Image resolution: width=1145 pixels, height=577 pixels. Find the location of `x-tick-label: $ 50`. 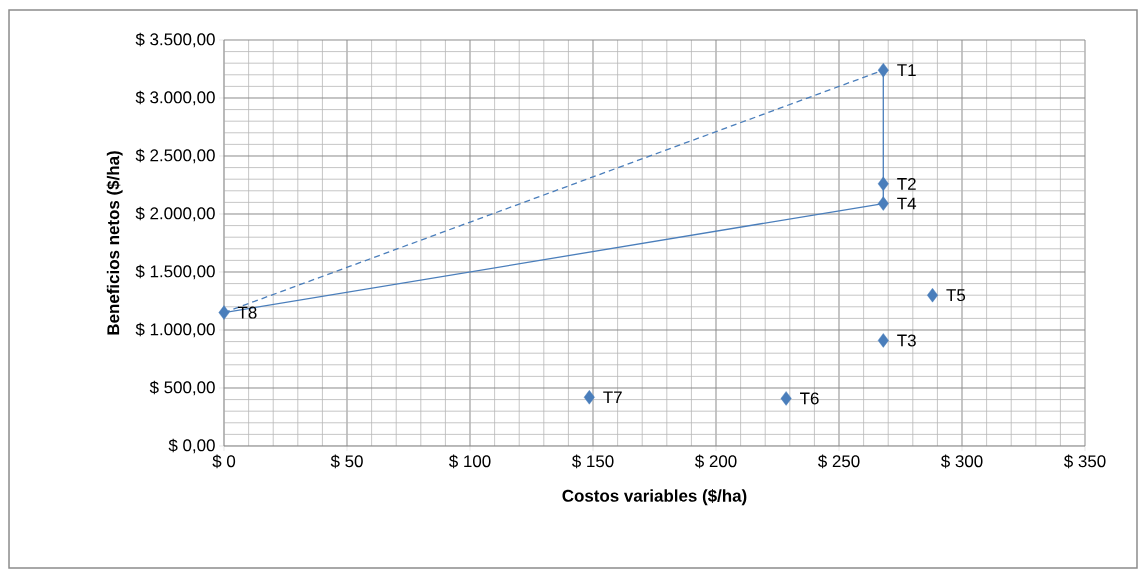

x-tick-label: $ 50 is located at coordinates (346, 461).